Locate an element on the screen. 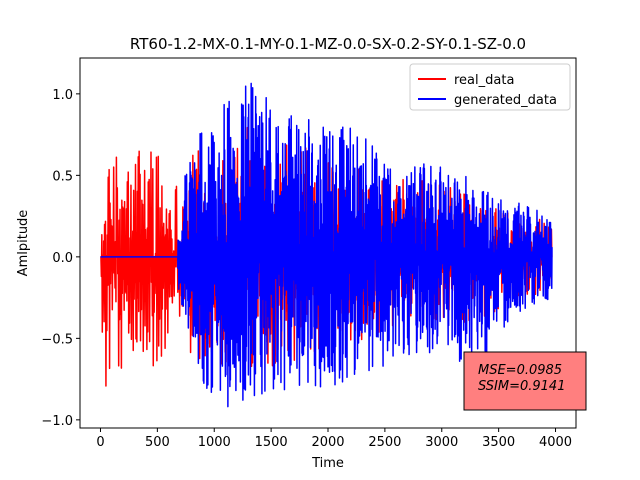  x-axis-label: Time is located at coordinates (327, 463).